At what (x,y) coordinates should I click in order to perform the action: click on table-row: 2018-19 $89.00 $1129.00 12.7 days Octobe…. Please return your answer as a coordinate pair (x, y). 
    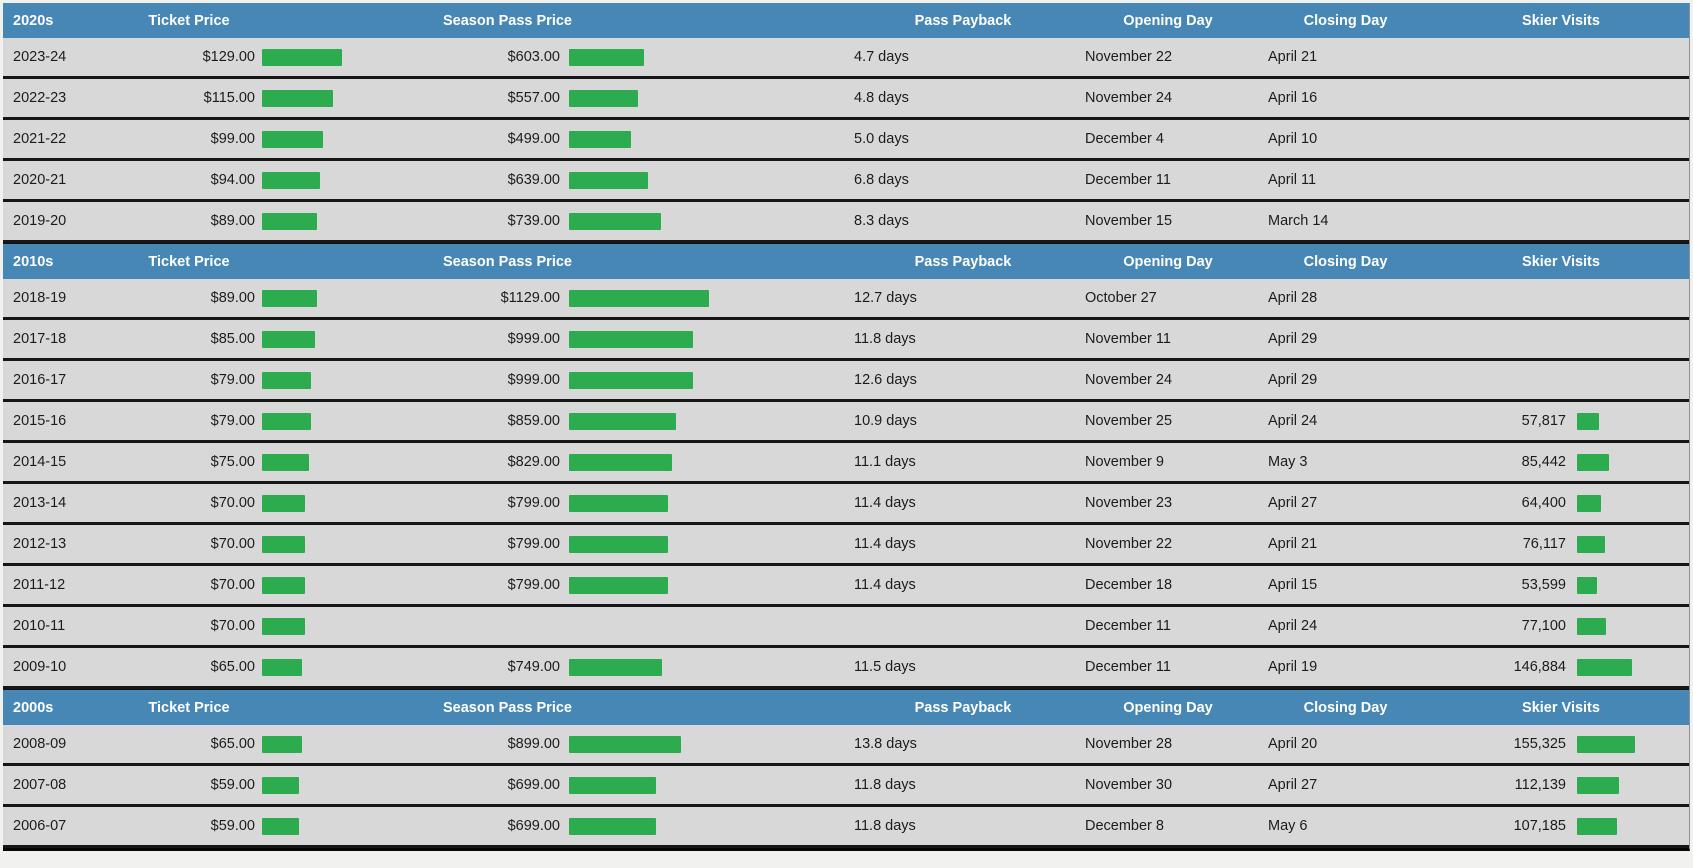
    Looking at the image, I should click on (846, 299).